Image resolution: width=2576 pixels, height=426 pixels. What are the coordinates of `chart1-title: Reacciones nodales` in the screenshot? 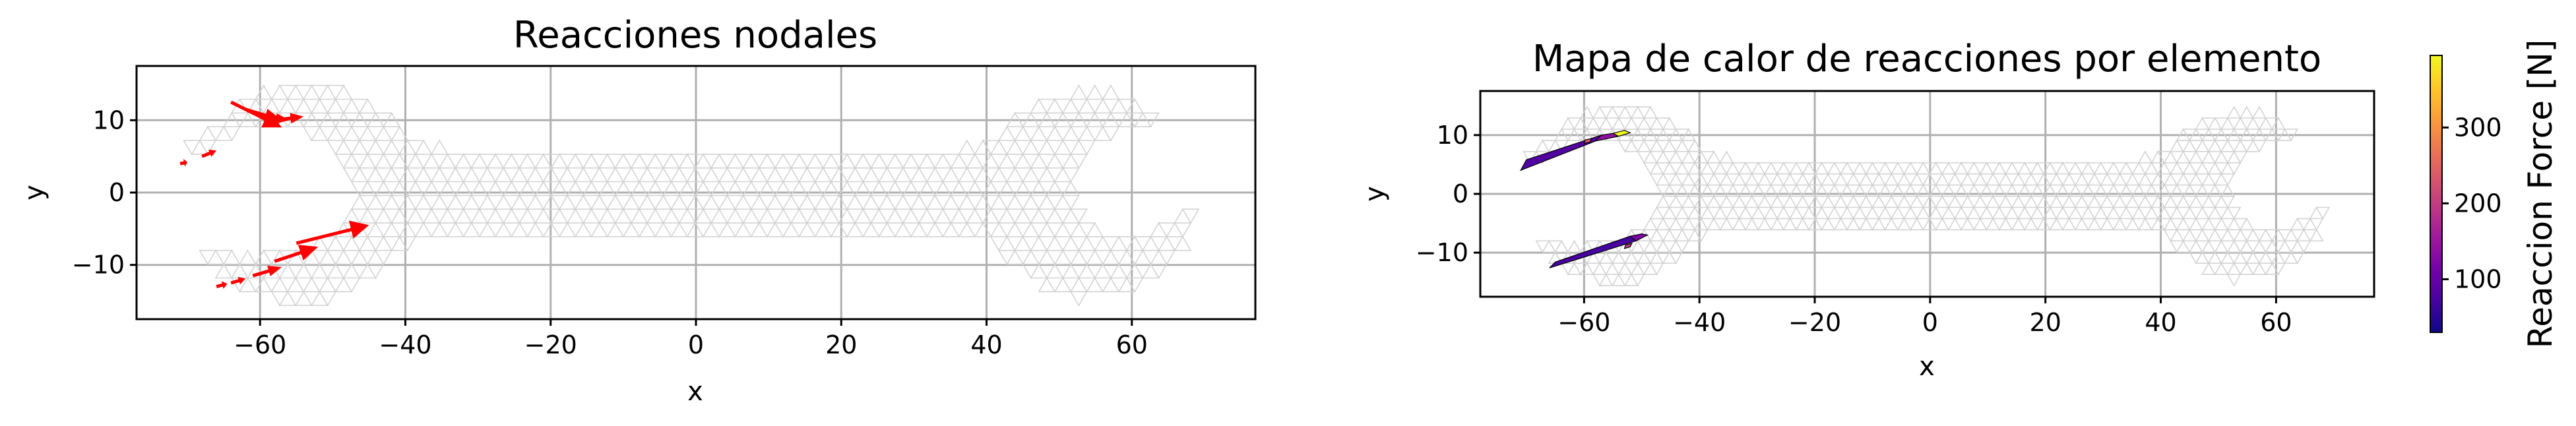 It's located at (695, 35).